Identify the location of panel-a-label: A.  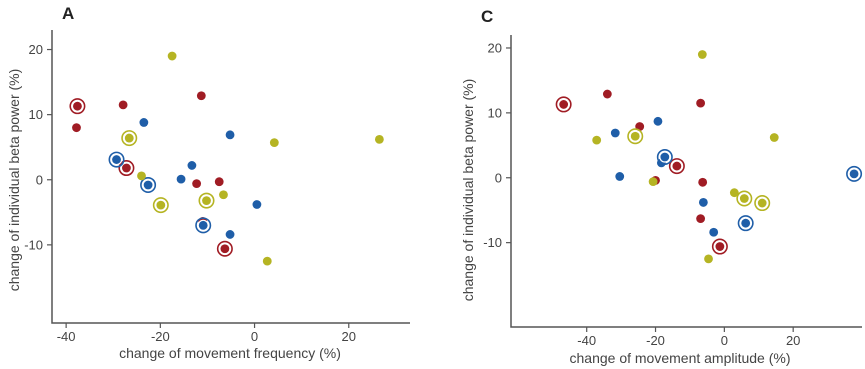
(68, 13).